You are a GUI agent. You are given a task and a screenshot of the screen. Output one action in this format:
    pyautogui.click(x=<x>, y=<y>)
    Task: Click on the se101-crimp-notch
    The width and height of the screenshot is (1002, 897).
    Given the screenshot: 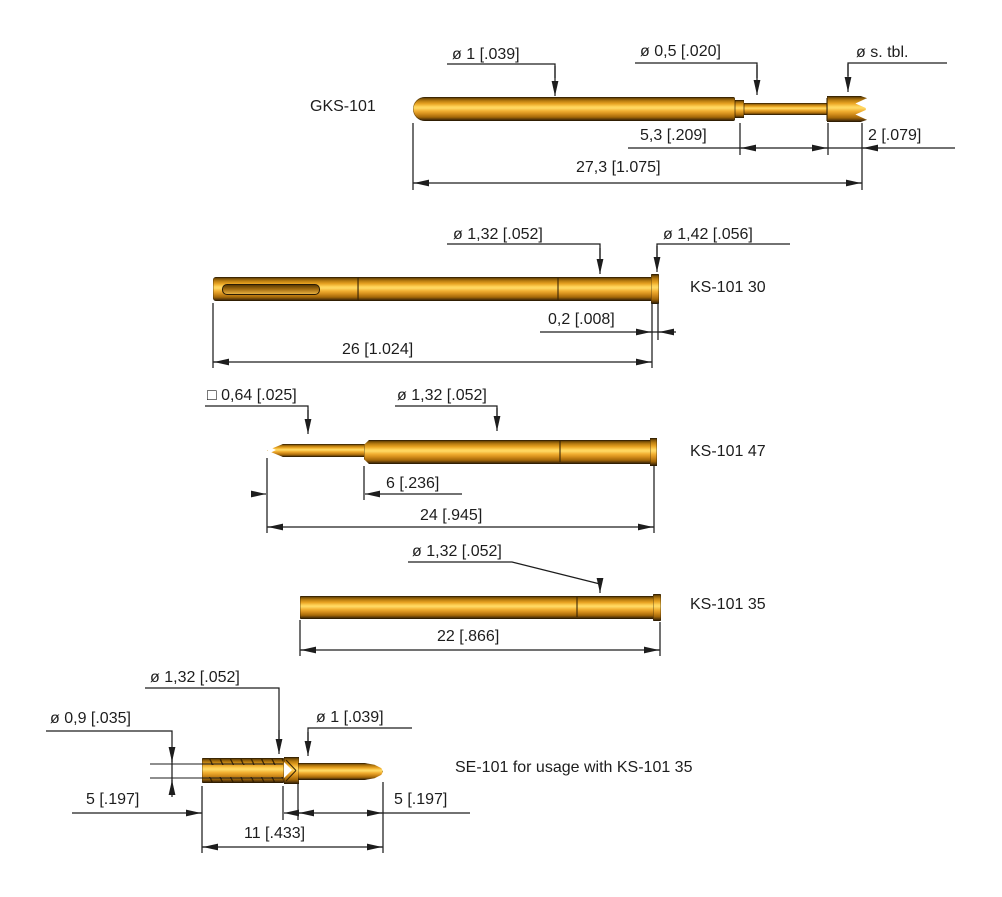 What is the action you would take?
    pyautogui.click(x=288, y=770)
    